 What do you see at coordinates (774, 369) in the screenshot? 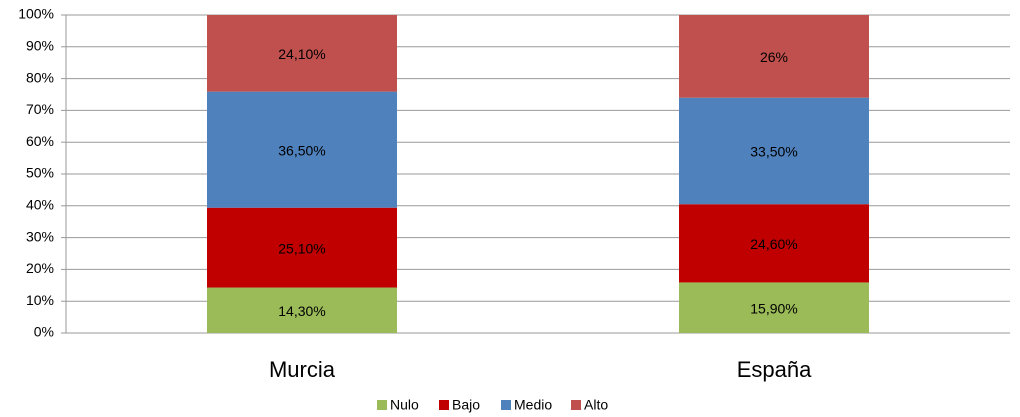
I see `x-tick-label: España` at bounding box center [774, 369].